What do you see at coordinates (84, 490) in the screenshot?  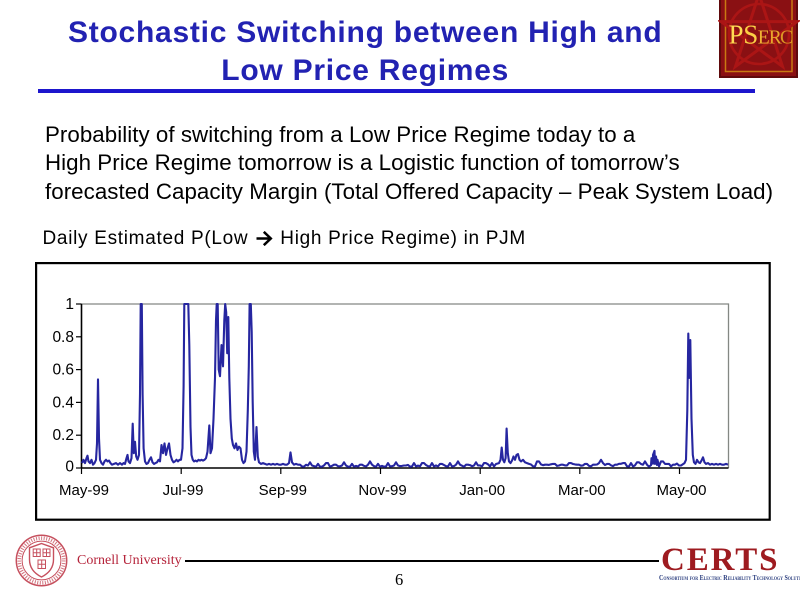 I see `svg-text: May-99` at bounding box center [84, 490].